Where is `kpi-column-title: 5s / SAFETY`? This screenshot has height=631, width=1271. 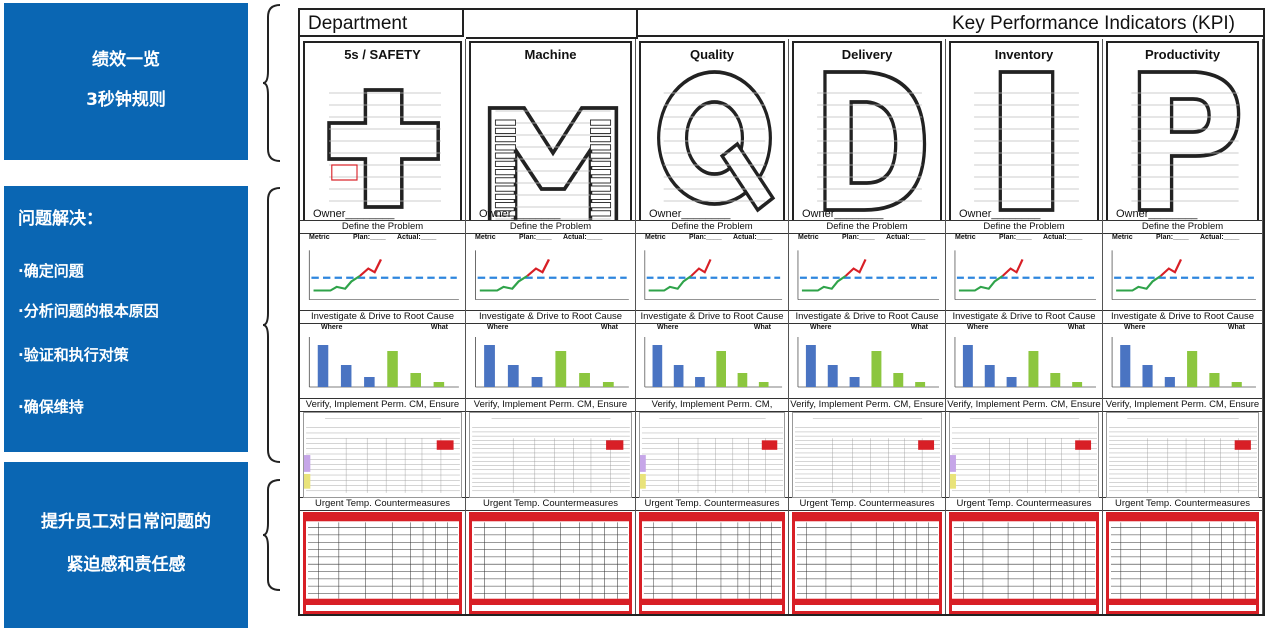
kpi-column-title: 5s / SAFETY is located at coordinates (382, 54).